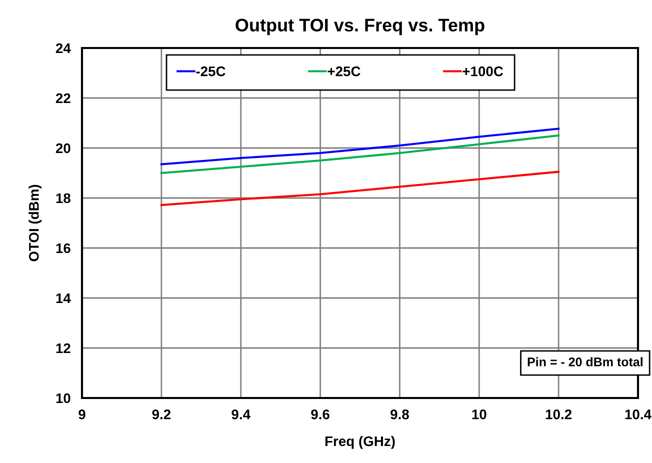  What do you see at coordinates (63, 248) in the screenshot?
I see `y-tick-label: 16` at bounding box center [63, 248].